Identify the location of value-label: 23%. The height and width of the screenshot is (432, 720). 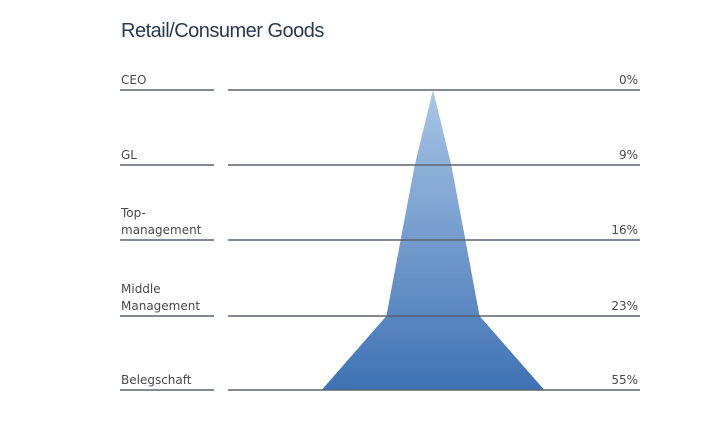
(624, 306).